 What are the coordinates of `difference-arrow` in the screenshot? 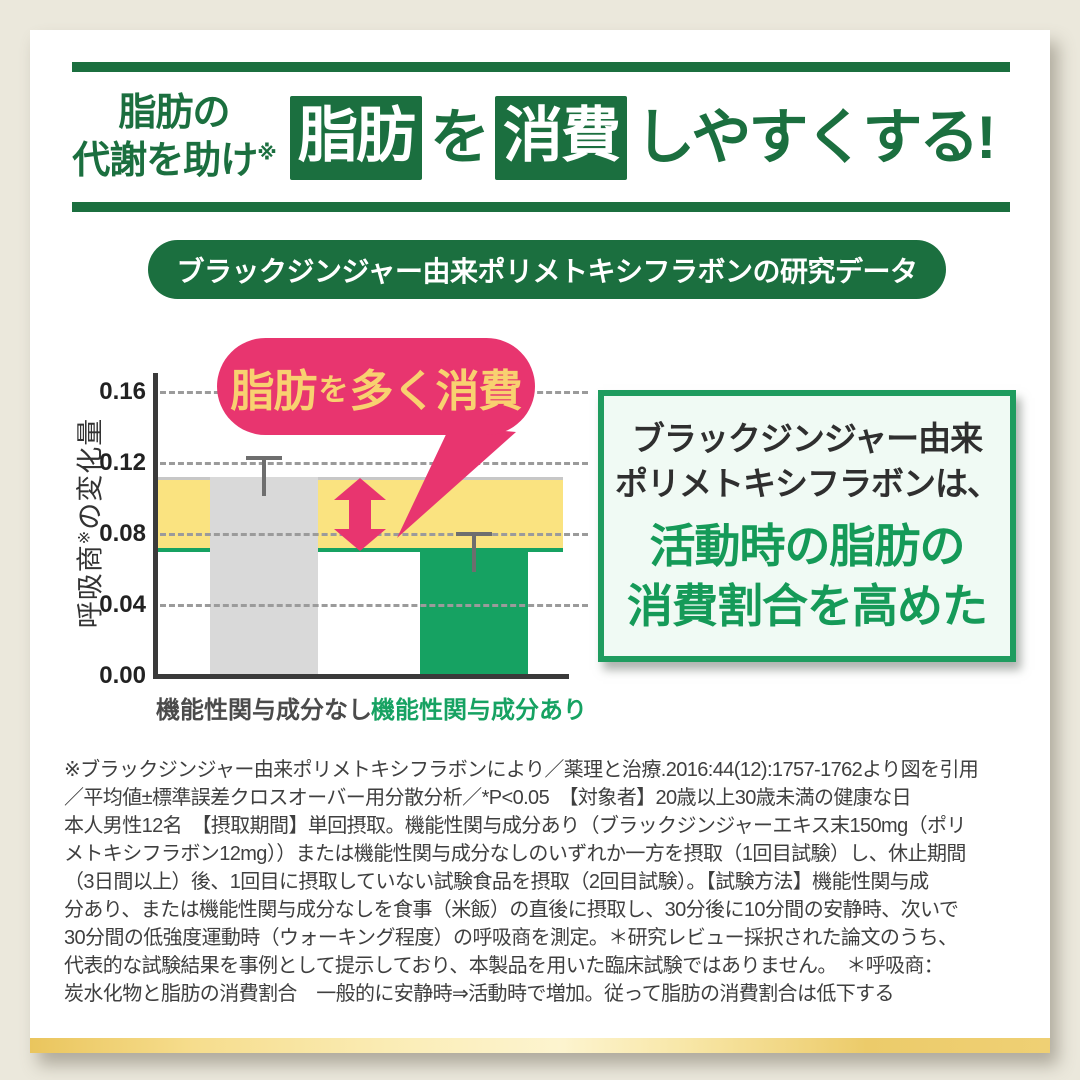 It's located at (360, 514).